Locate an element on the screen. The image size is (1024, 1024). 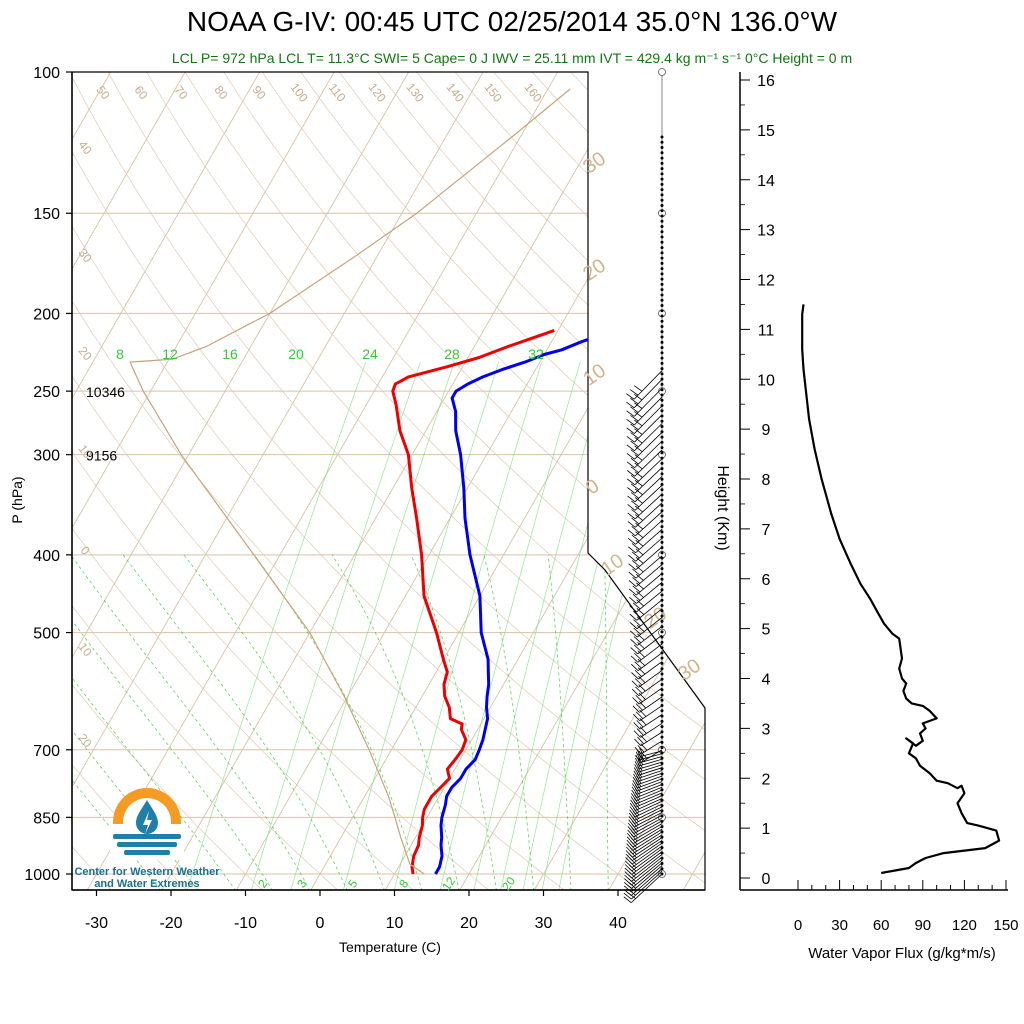
isotherm-right-label: 0 is located at coordinates (593, 487).